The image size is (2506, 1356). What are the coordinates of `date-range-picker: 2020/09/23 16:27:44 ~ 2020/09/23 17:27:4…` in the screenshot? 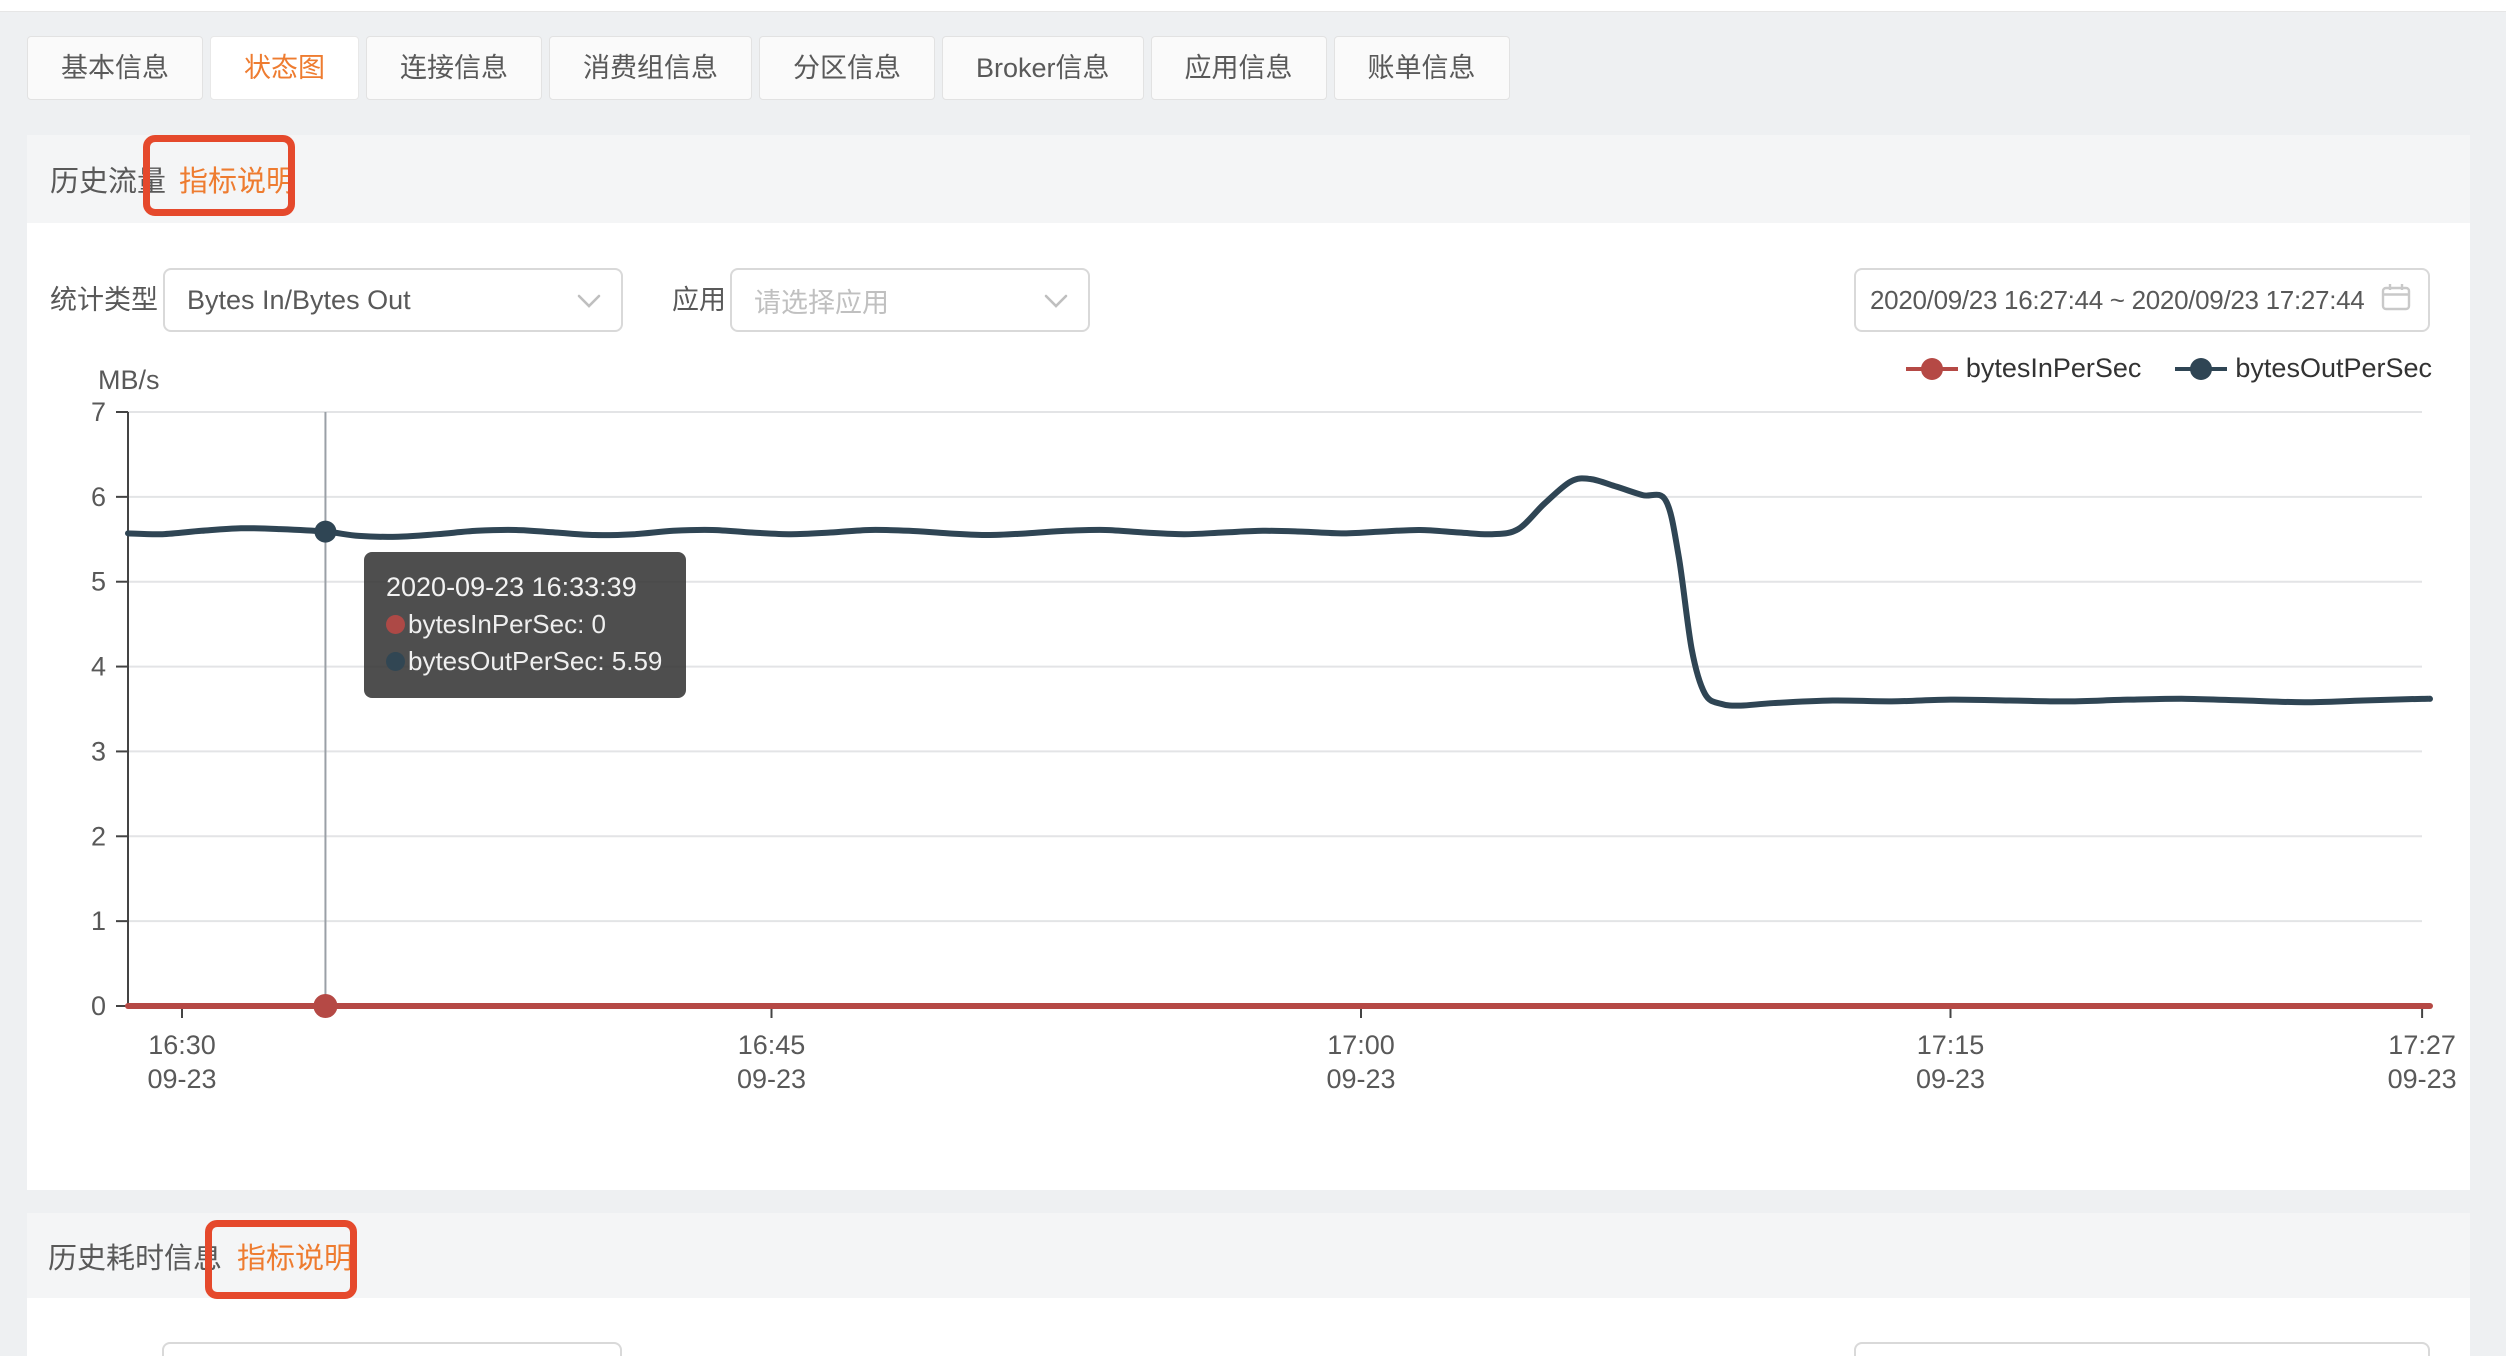 It's located at (2142, 300).